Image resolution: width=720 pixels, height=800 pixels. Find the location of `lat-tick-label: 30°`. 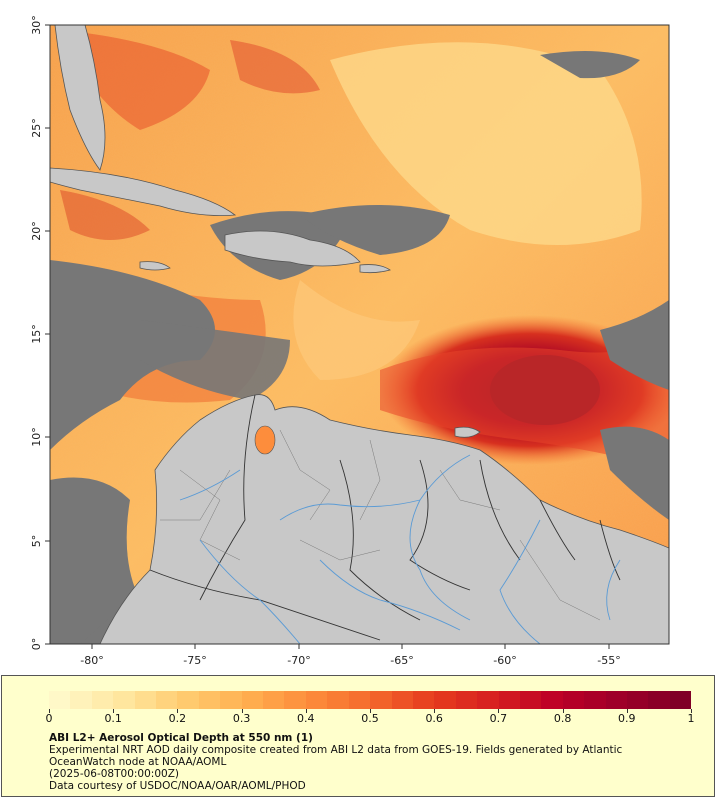

lat-tick-label: 30° is located at coordinates (36, 25).